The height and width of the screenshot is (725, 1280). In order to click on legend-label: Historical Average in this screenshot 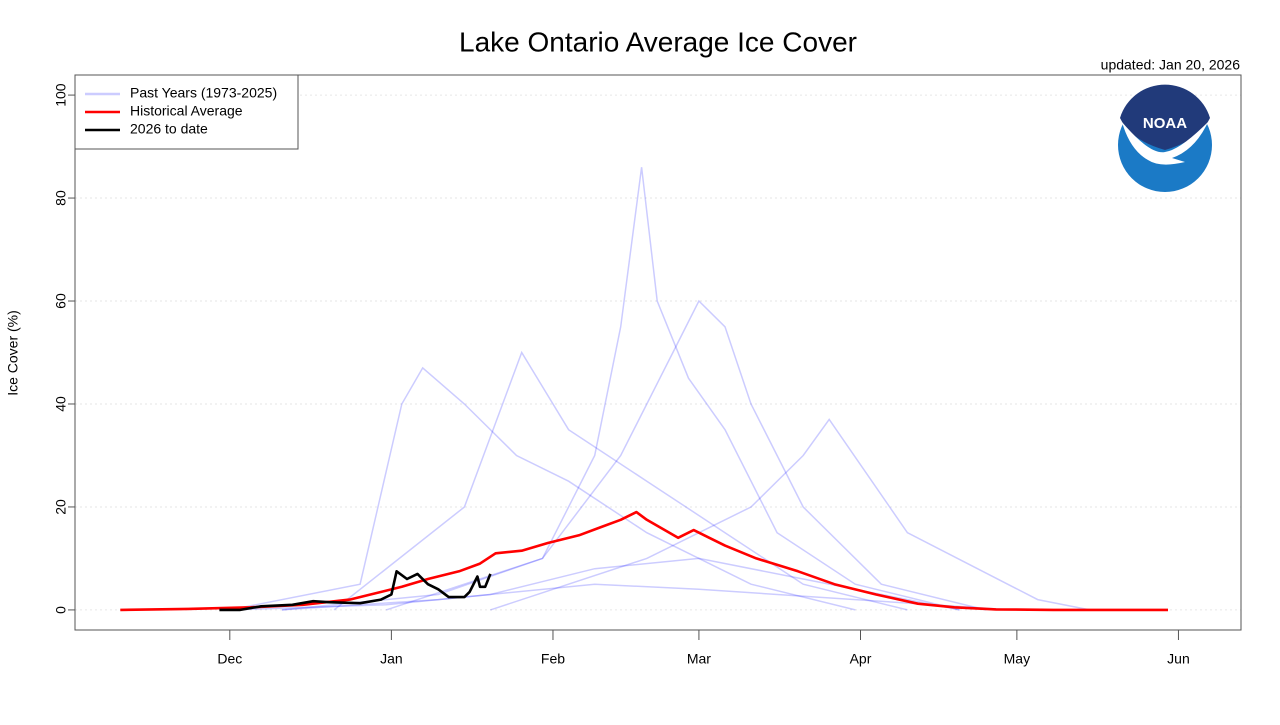, I will do `click(186, 111)`.